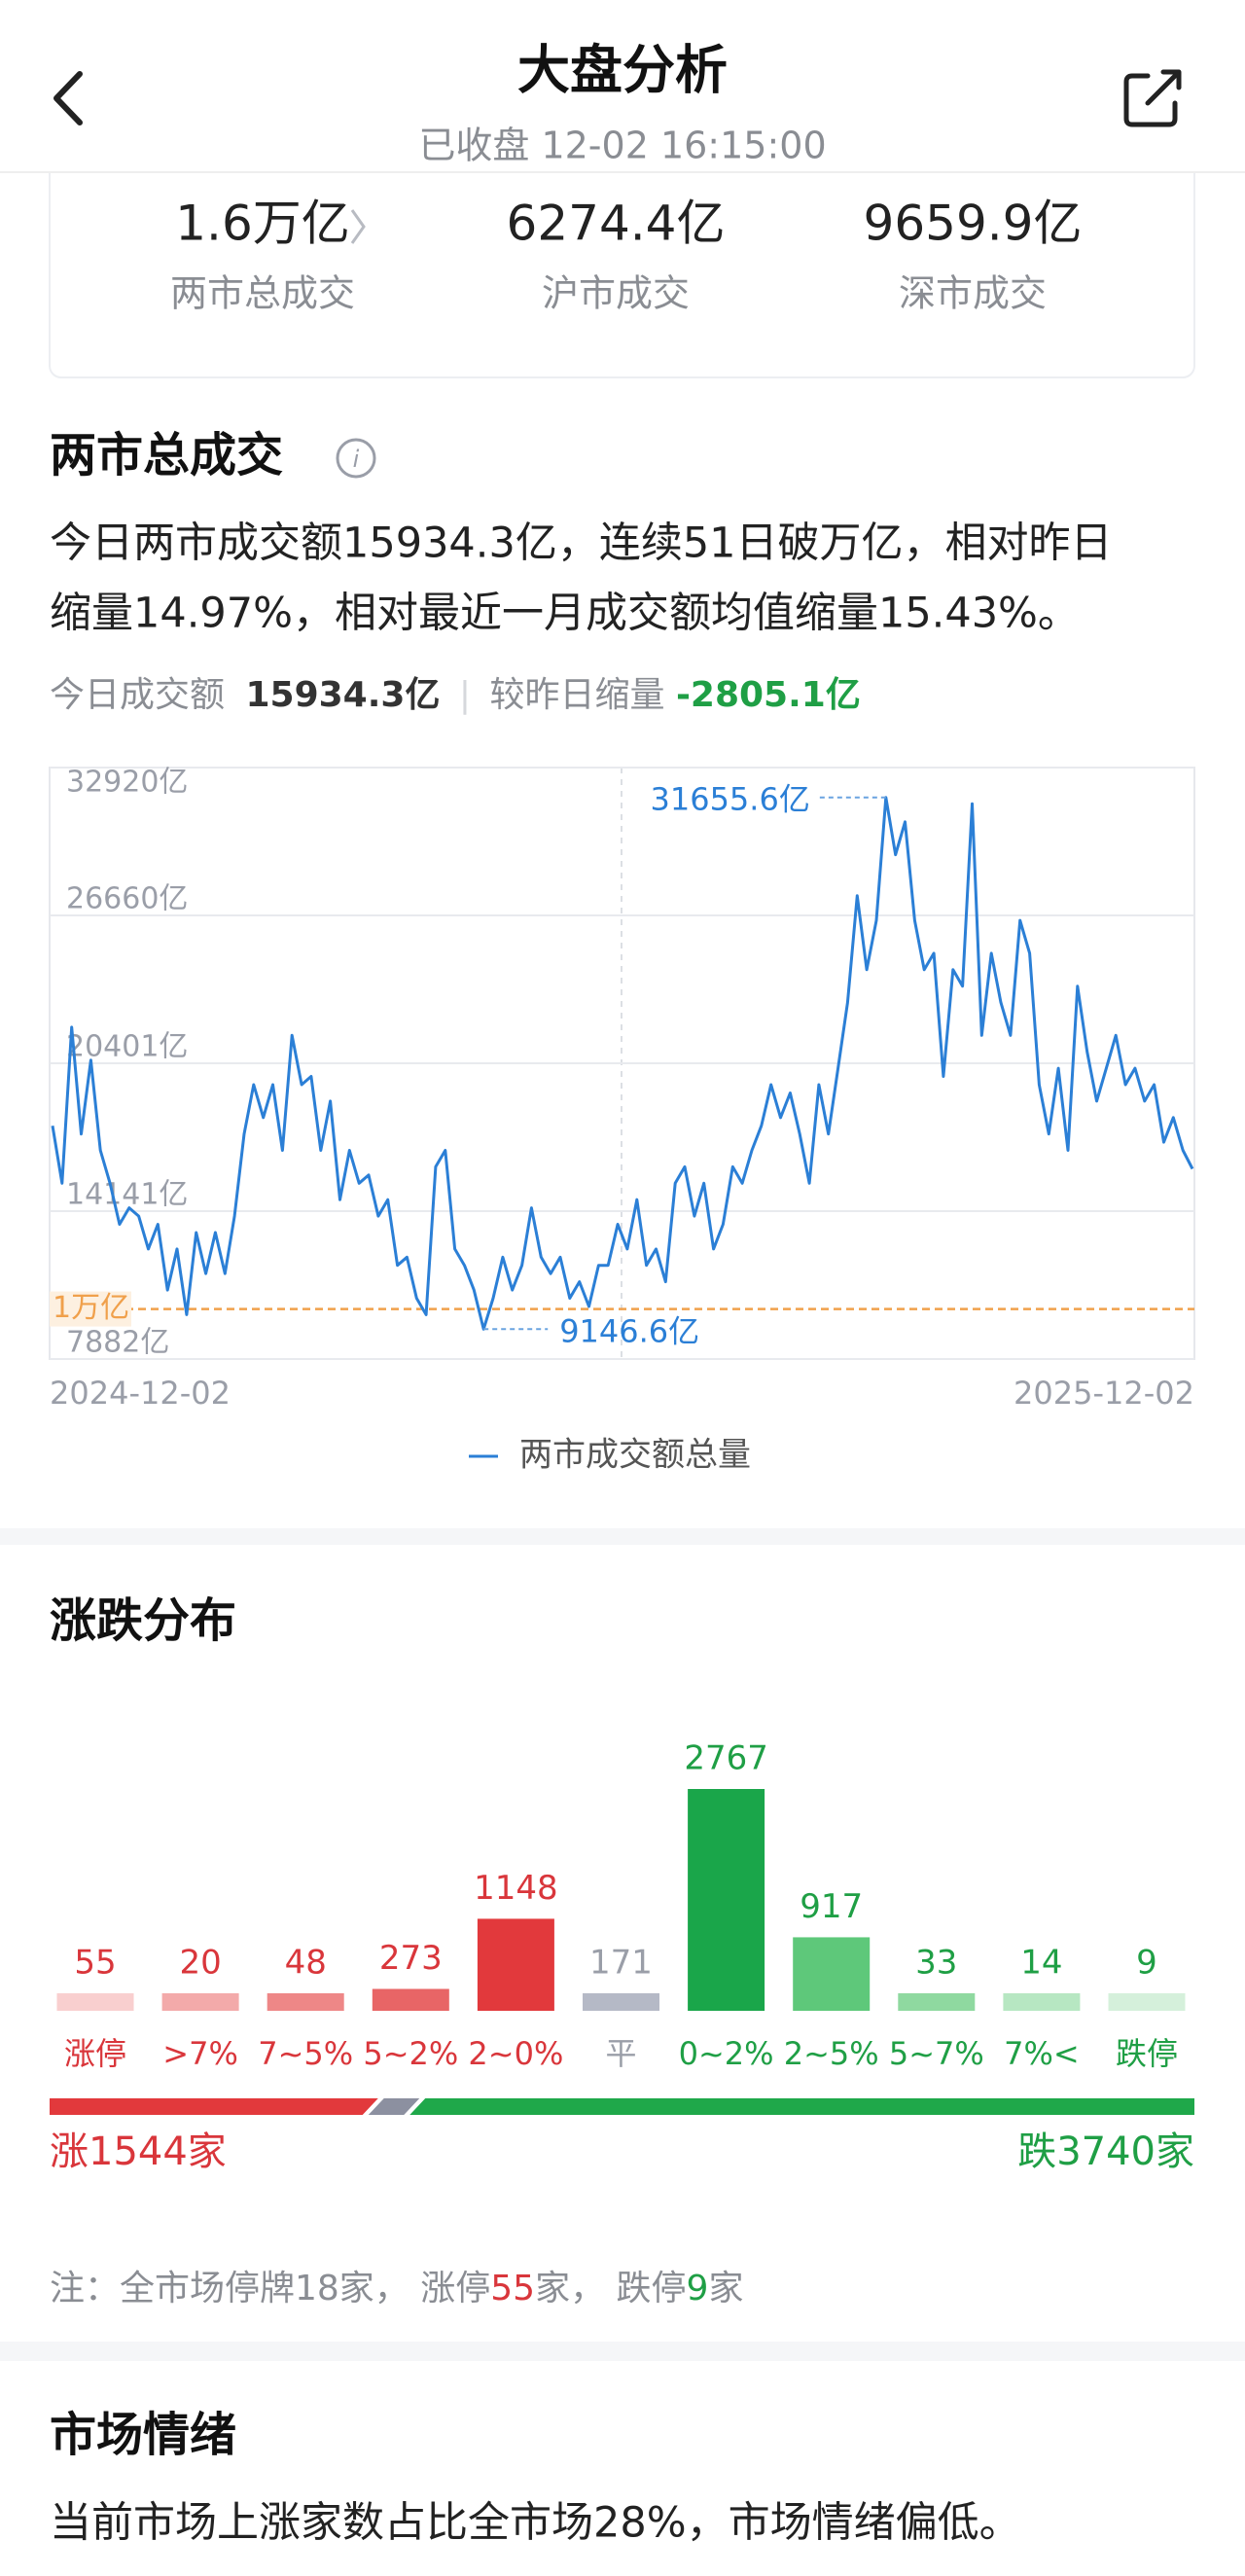  Describe the element at coordinates (410, 2053) in the screenshot. I see `bar-category-label: 5~2%` at that location.